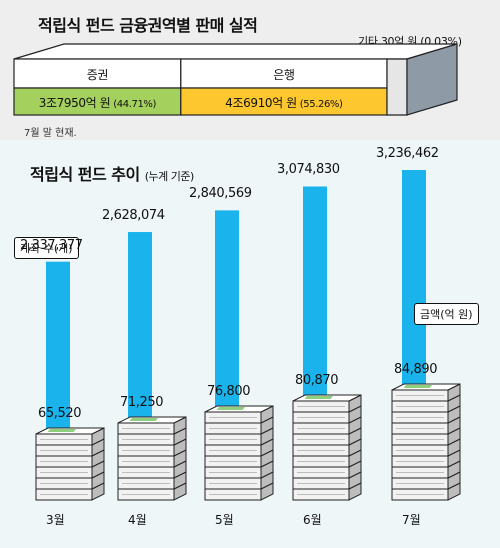 The image size is (500, 548). I want to click on sector-amount: 4조6910억 원, so click(261, 103).